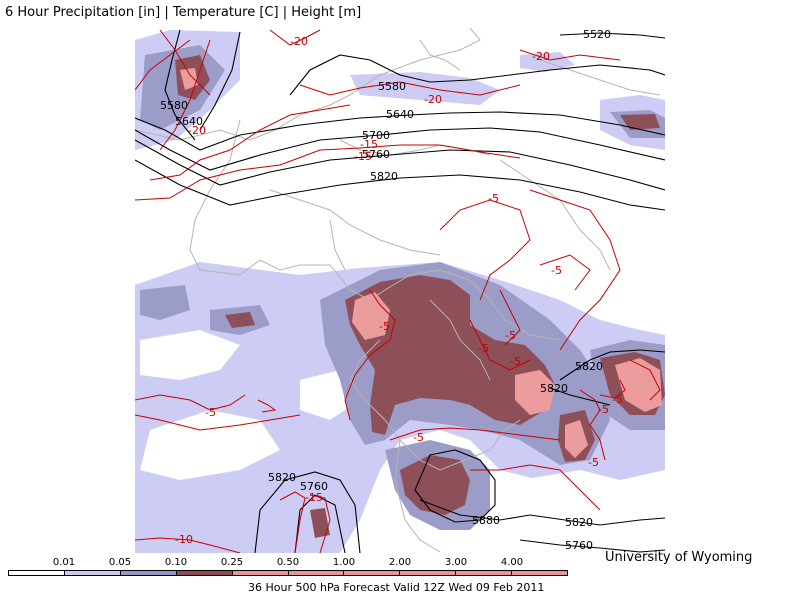 This screenshot has height=600, width=800. Describe the element at coordinates (400, 562) in the screenshot. I see `legend-level: 2.00` at that location.